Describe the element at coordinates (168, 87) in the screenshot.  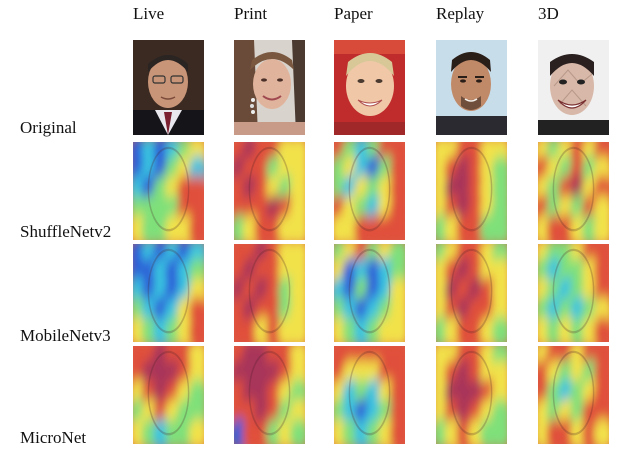
I see `original-live-photo` at that location.